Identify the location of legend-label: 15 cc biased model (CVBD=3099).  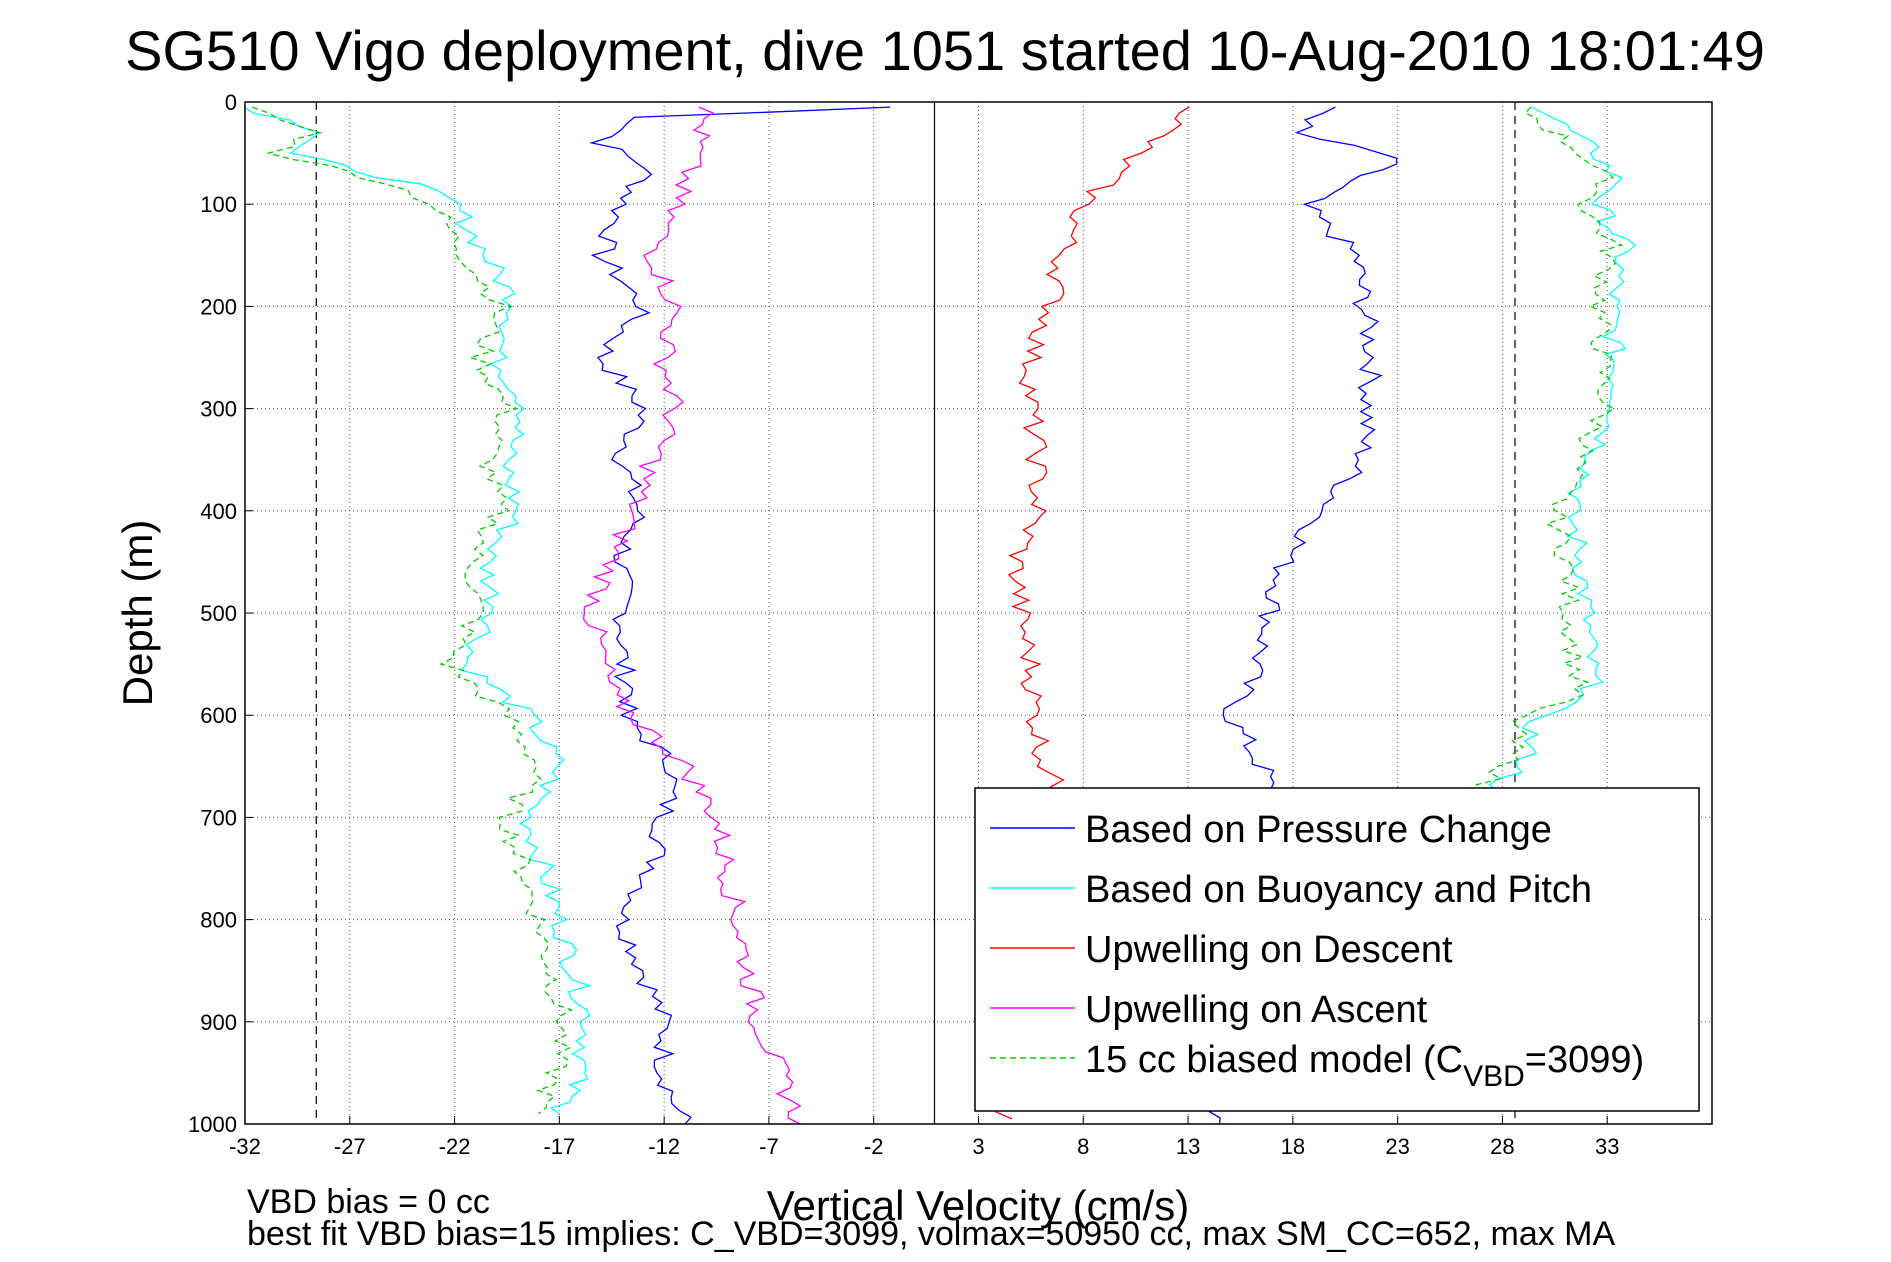
(1364, 1066).